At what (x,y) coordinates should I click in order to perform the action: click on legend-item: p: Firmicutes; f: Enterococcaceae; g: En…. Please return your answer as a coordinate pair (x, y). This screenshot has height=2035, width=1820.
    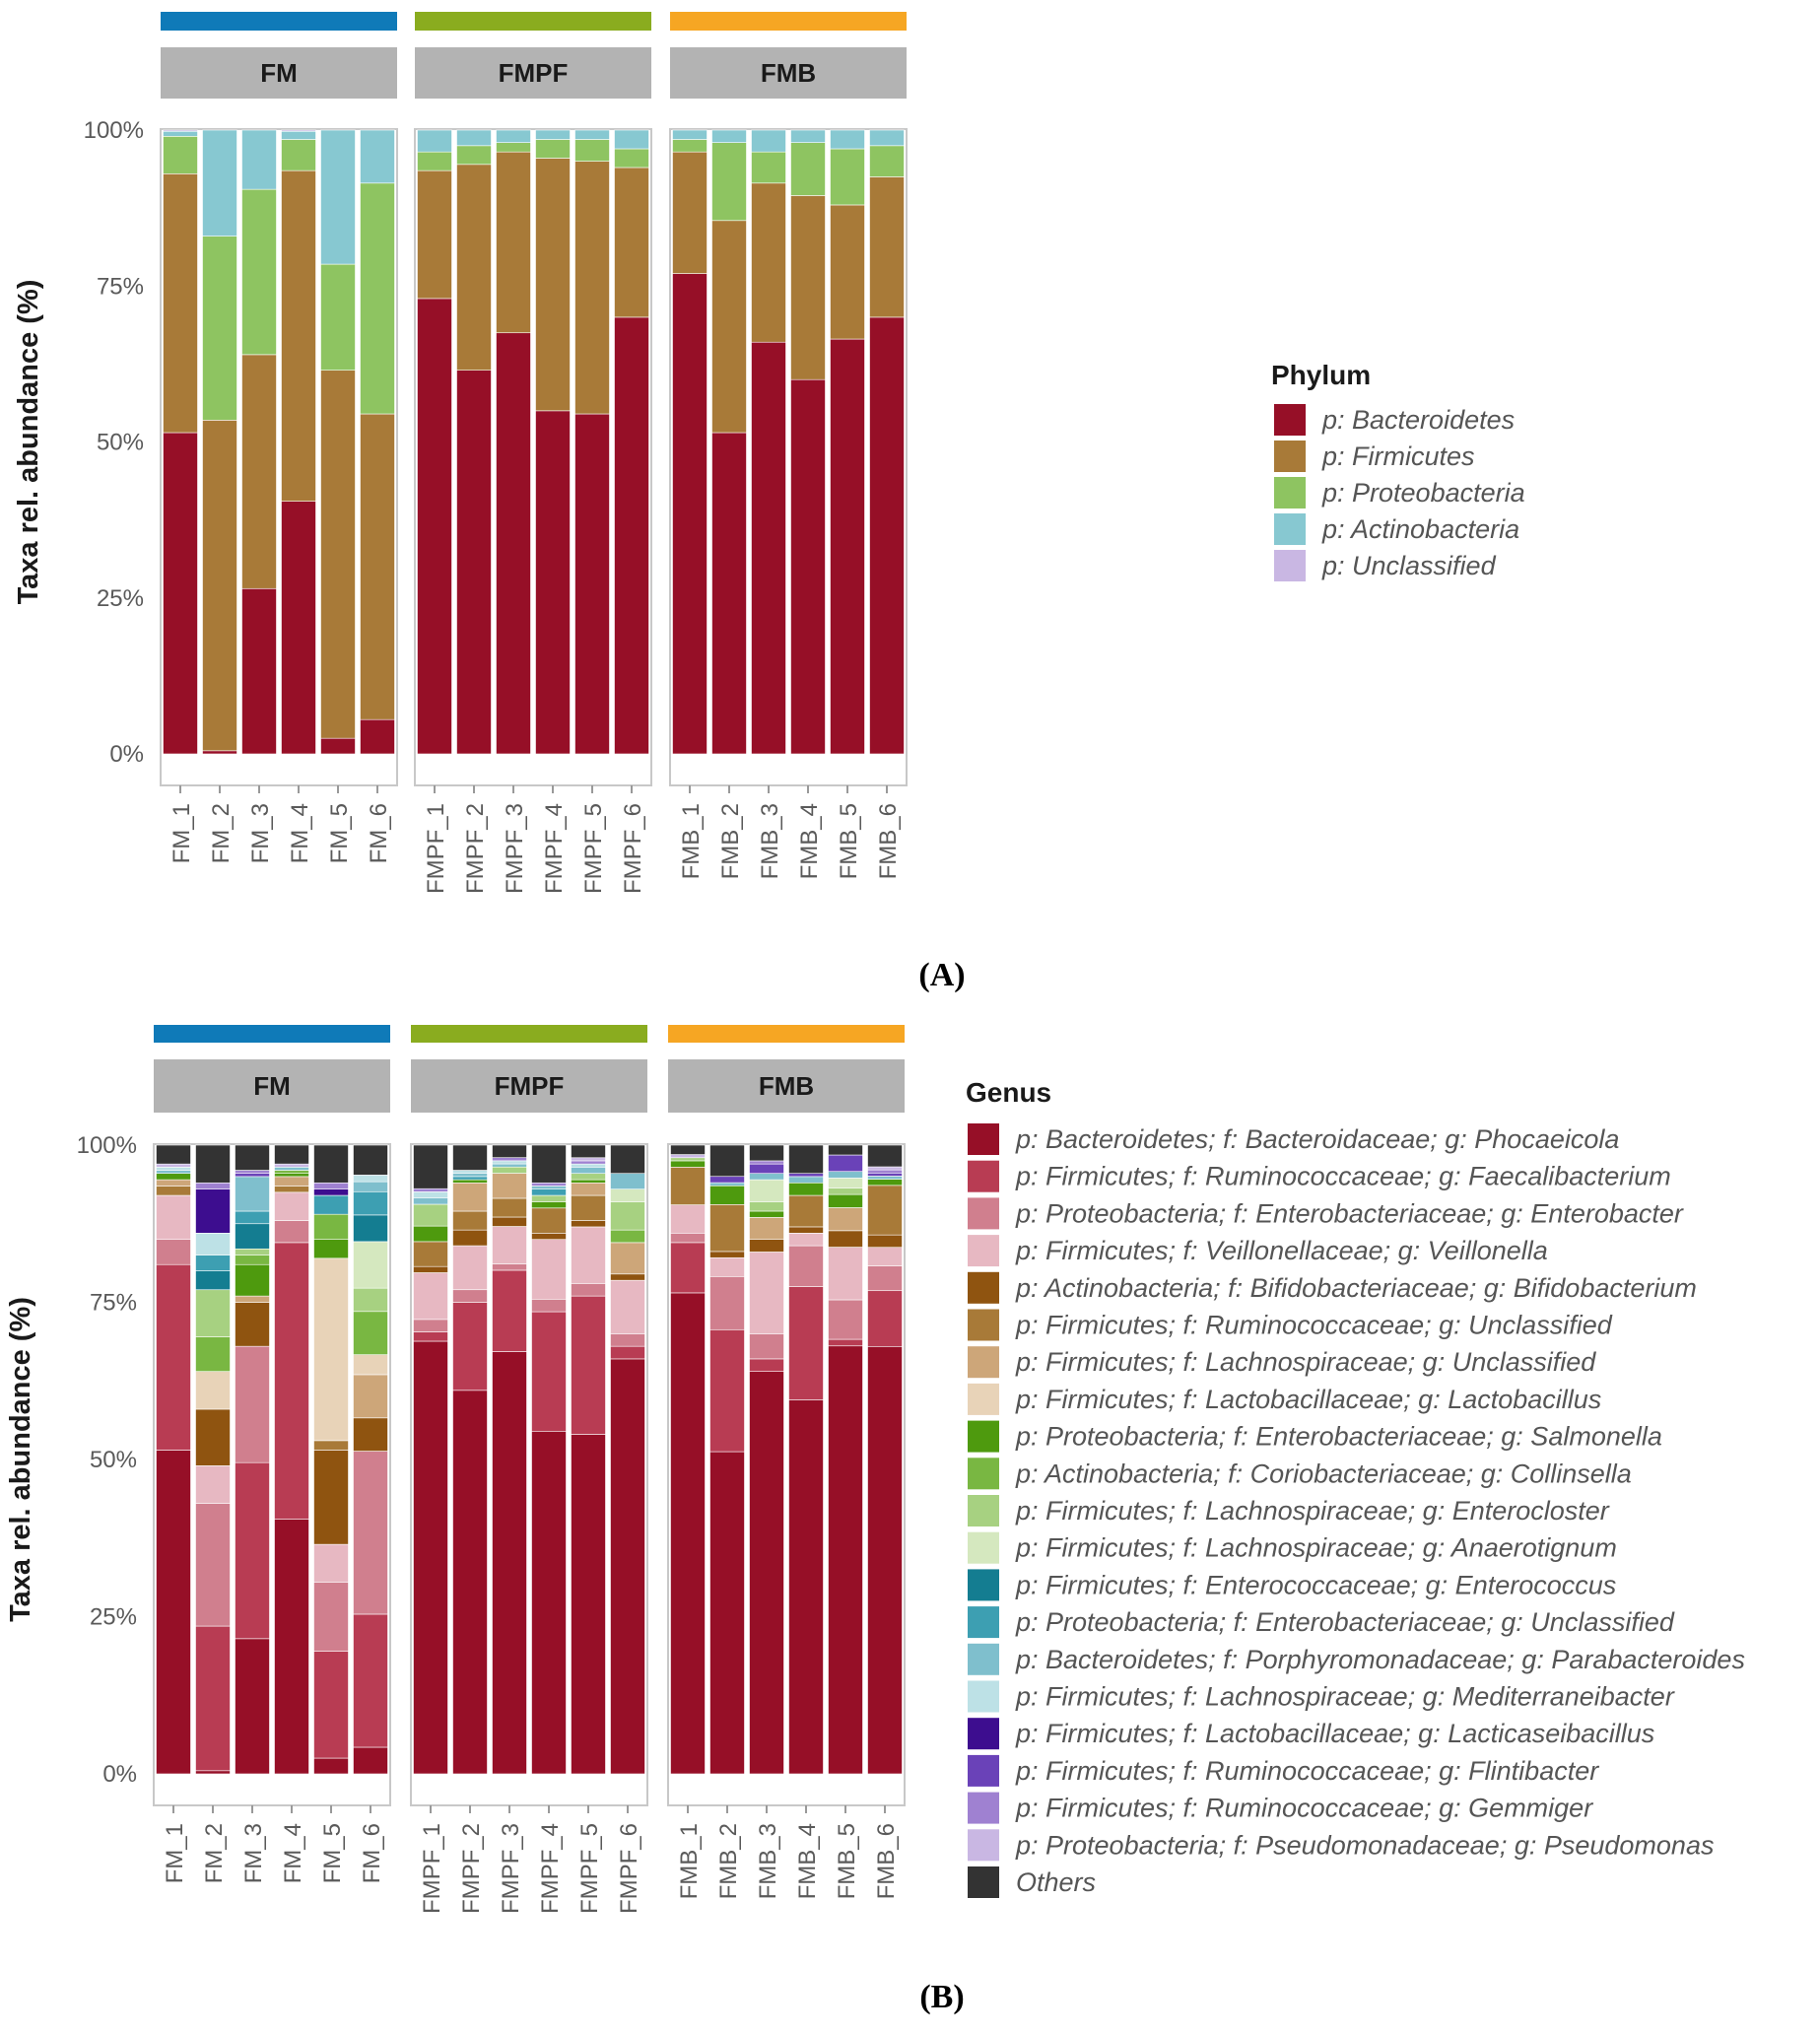
    Looking at the image, I should click on (1292, 1585).